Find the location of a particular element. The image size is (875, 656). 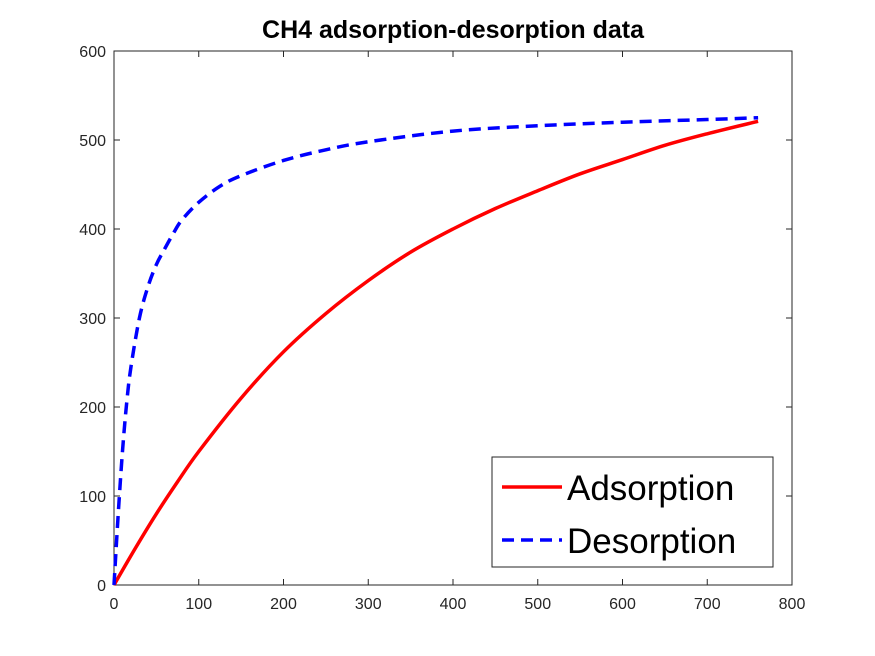

x-tick-label: 500 is located at coordinates (537, 604).